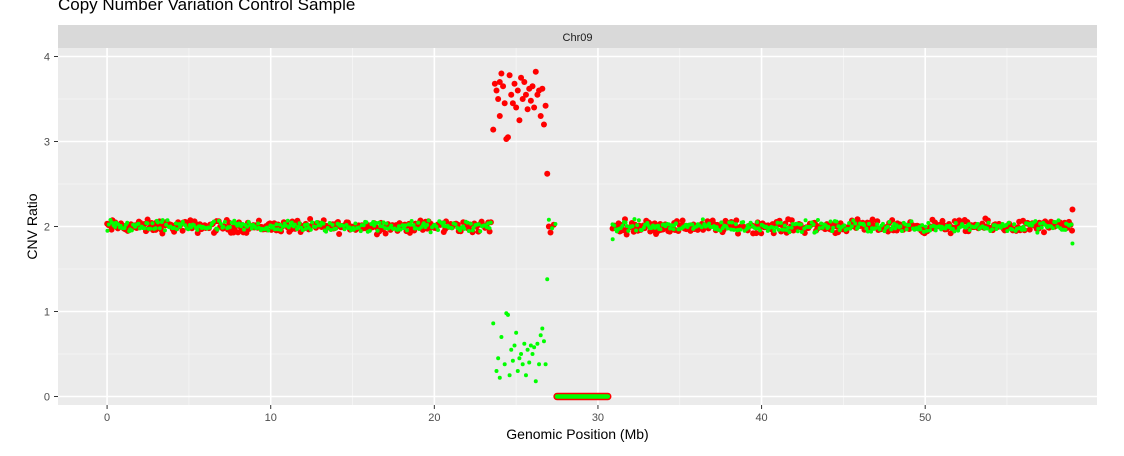 The image size is (1124, 456). Describe the element at coordinates (271, 418) in the screenshot. I see `x-tick-label: 10` at that location.